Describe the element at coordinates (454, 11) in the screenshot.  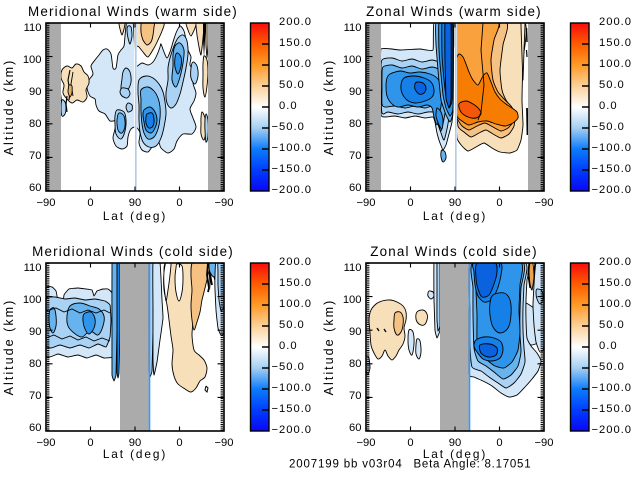
I see `svg-text: Zonal Winds (warm side)` at that location.